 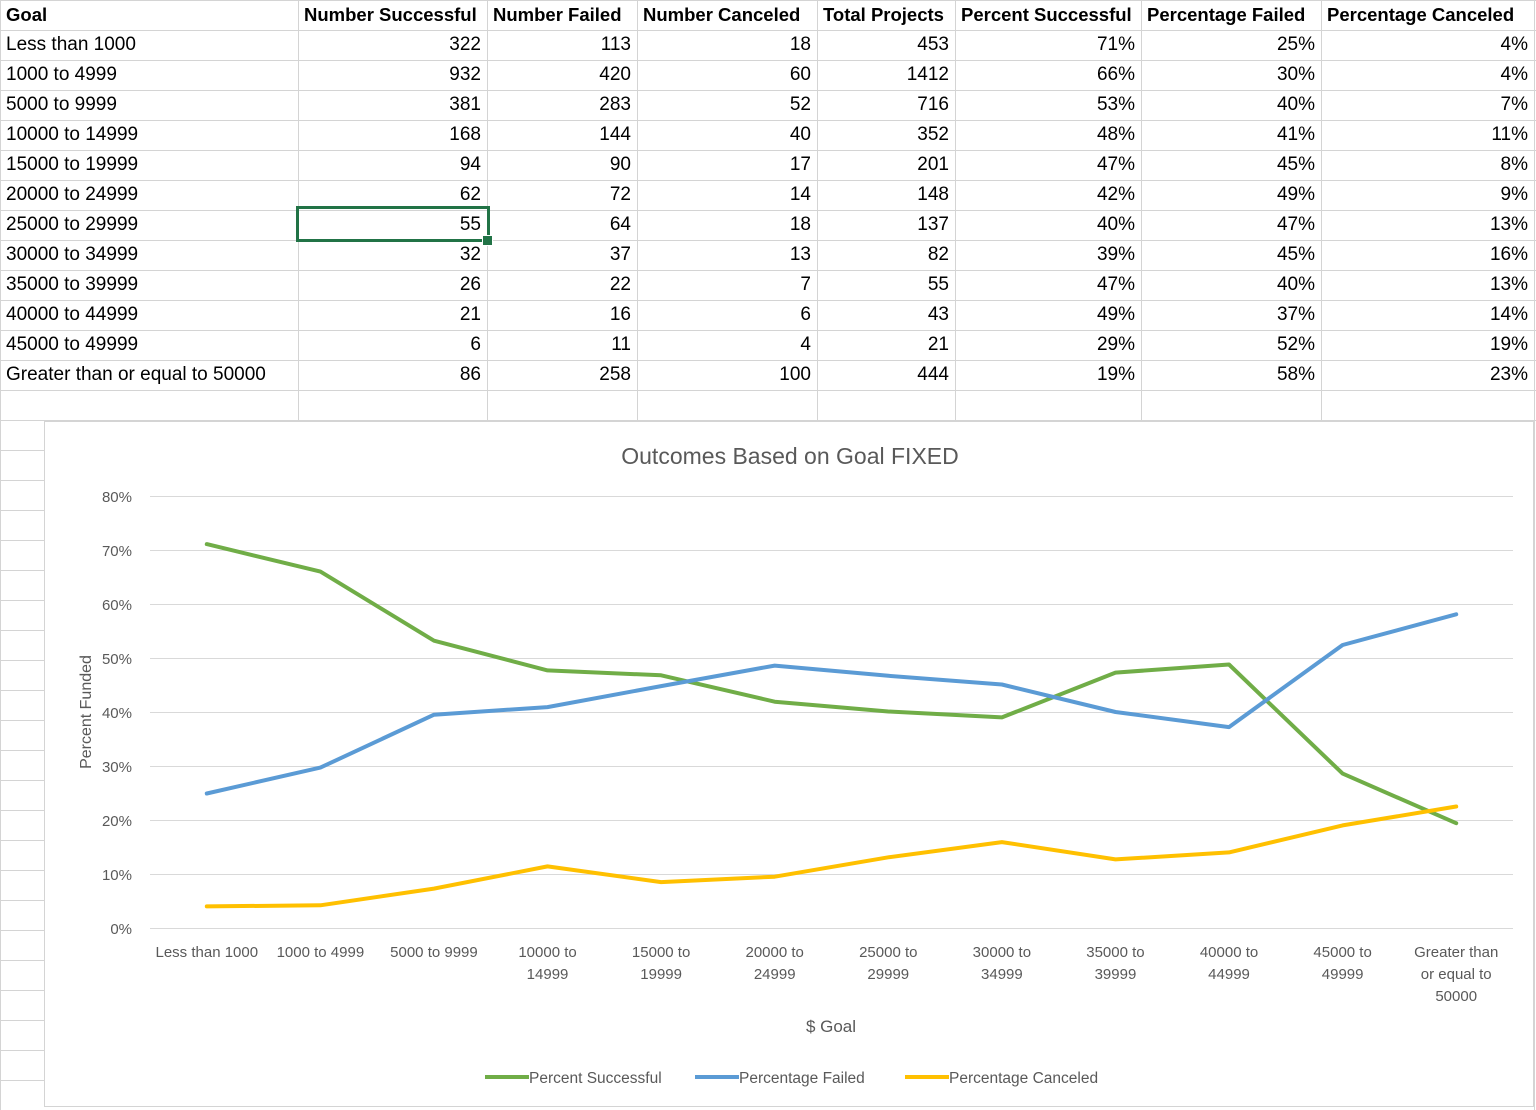 I want to click on data-cell: 49%, so click(x=1115, y=314).